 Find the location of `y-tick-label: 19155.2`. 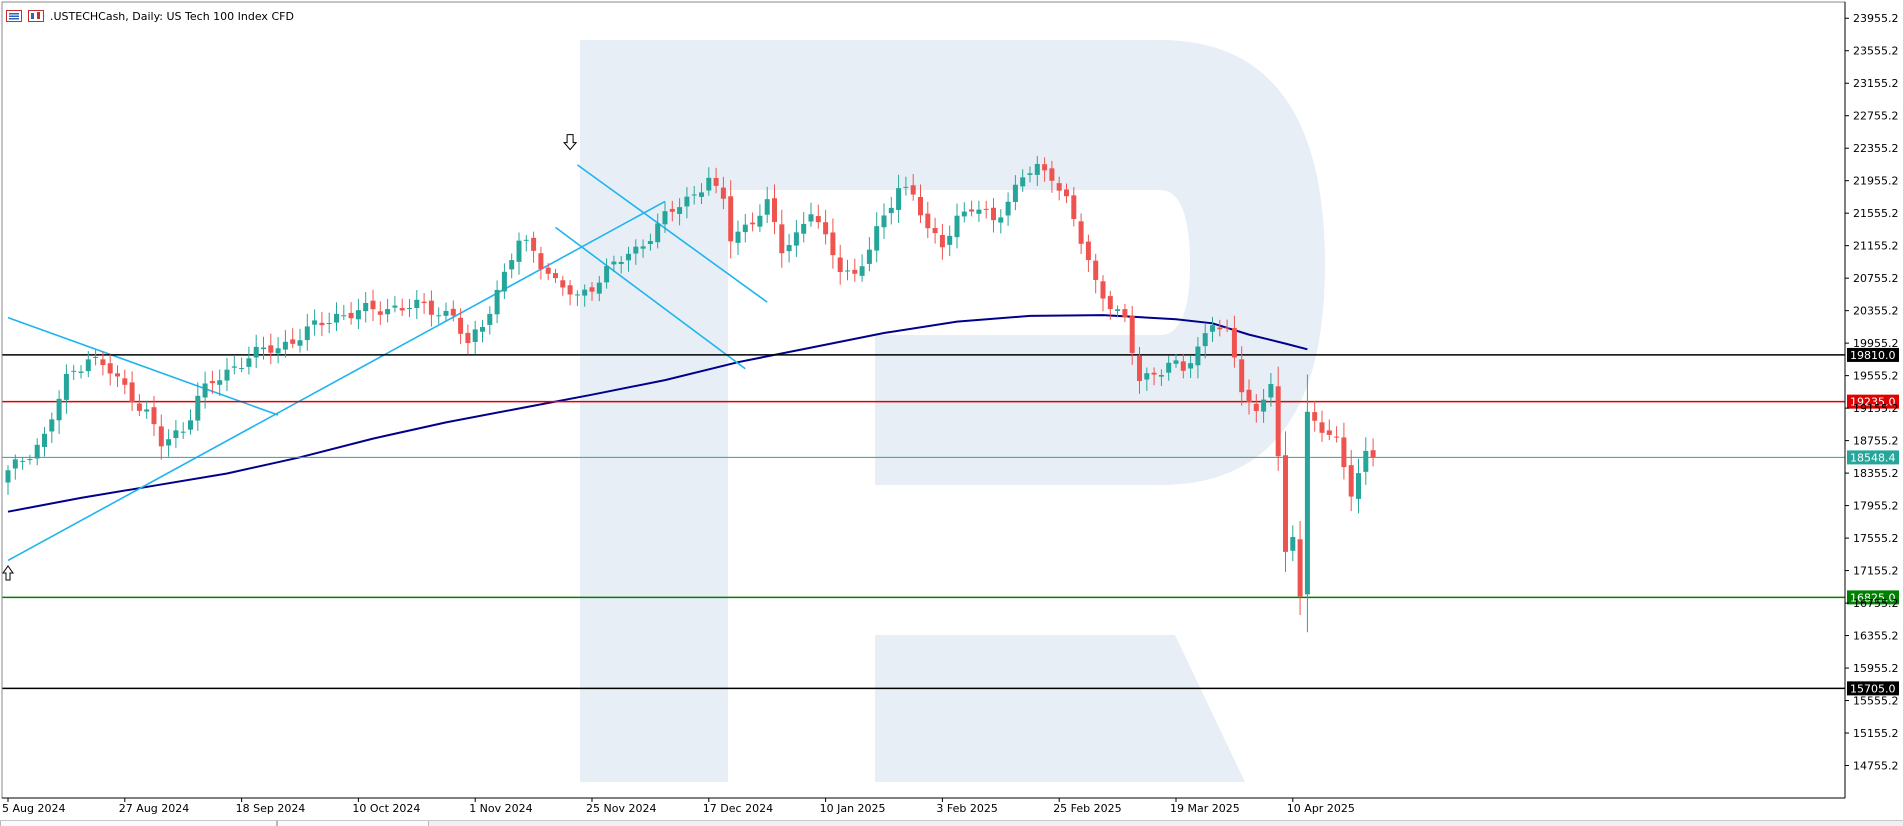

y-tick-label: 19155.2 is located at coordinates (1876, 408).